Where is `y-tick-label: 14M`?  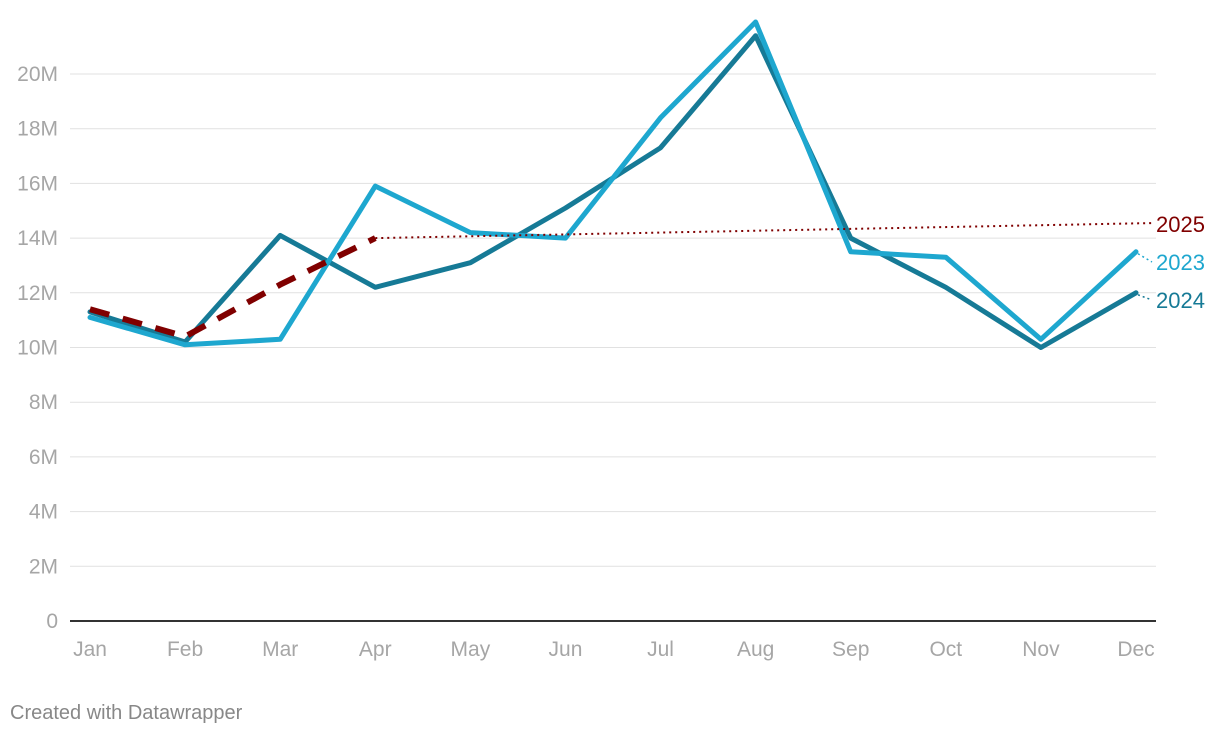 y-tick-label: 14M is located at coordinates (37, 238).